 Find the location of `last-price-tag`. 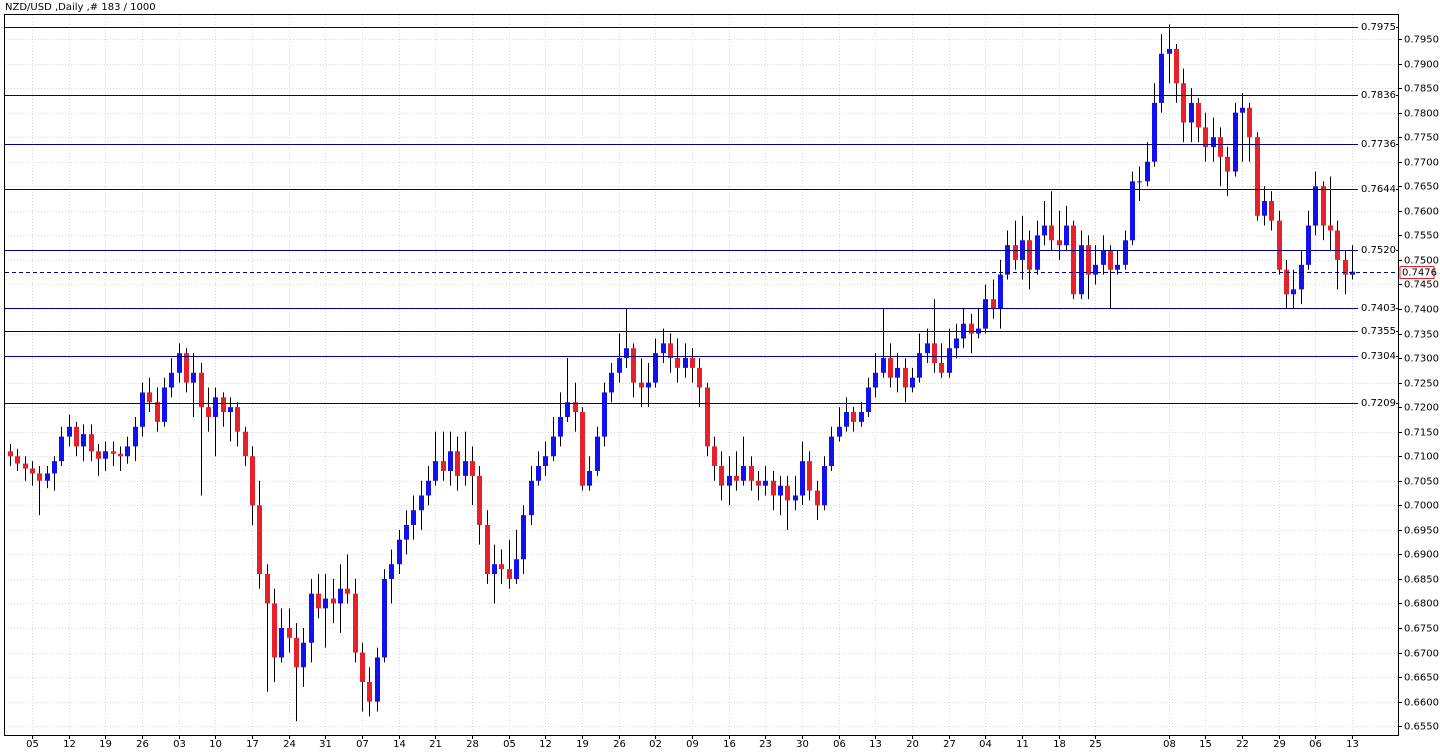

last-price-tag is located at coordinates (1417, 272).